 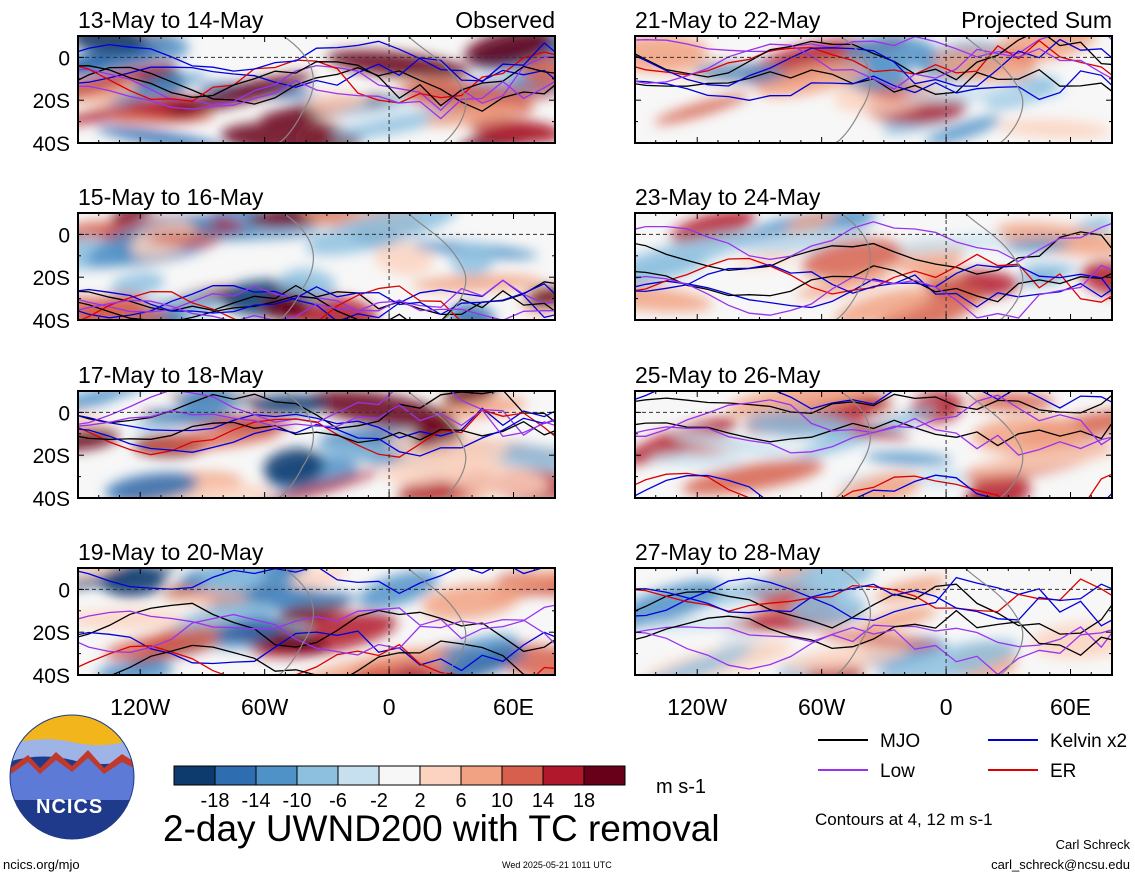 I want to click on footer-author: Carl Schreck, so click(x=1092, y=844).